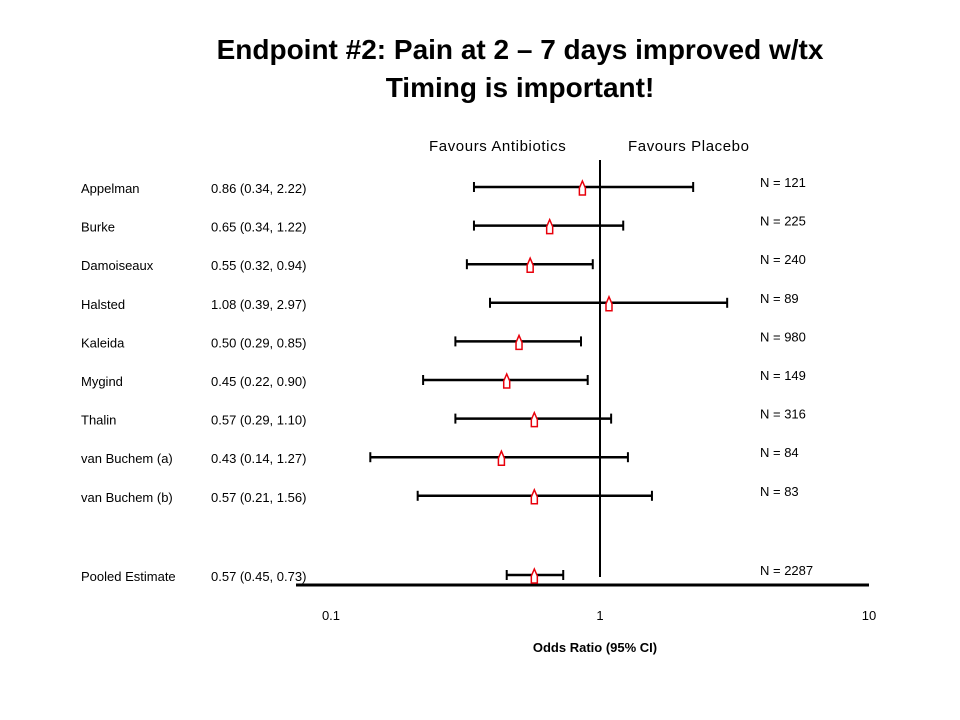 The image size is (960, 720). What do you see at coordinates (599, 615) in the screenshot?
I see `x-tick-label: 1` at bounding box center [599, 615].